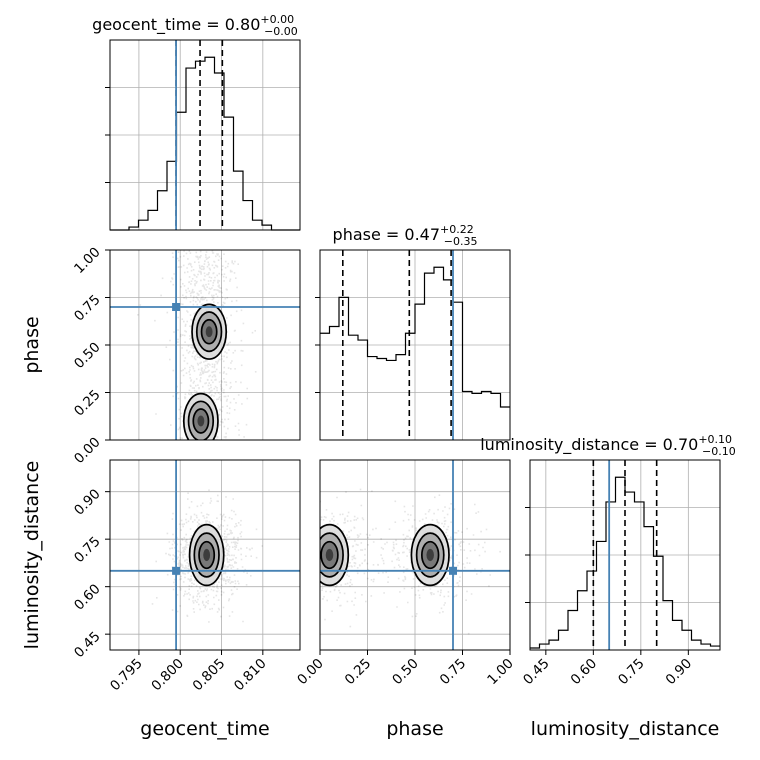 The image size is (760, 760). I want to click on title-minus-phase: −0.35, so click(461, 241).